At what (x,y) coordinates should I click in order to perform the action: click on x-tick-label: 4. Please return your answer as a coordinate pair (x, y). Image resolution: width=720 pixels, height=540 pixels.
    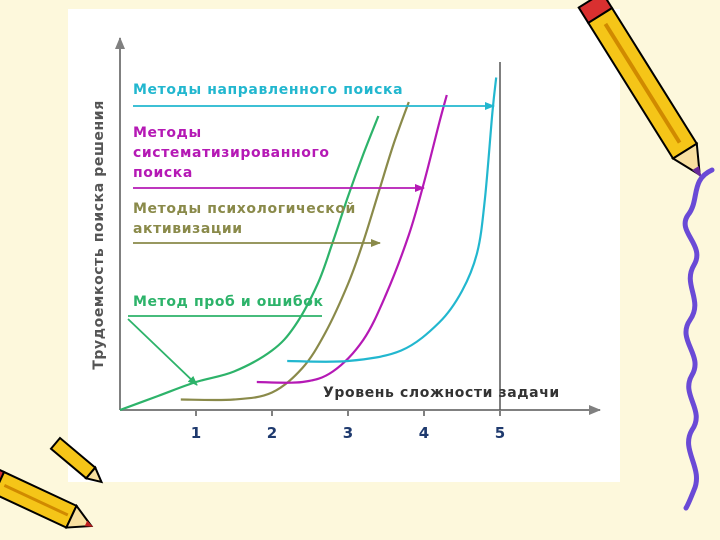
    Looking at the image, I should click on (424, 433).